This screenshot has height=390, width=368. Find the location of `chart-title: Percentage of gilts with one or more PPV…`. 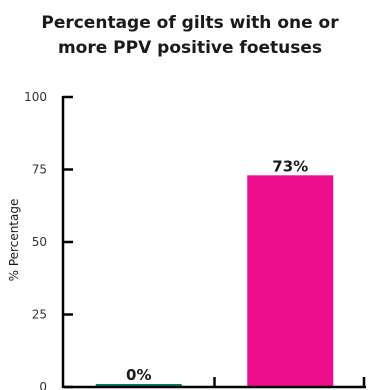

chart-title: Percentage of gilts with one or more PPV… is located at coordinates (190, 35).